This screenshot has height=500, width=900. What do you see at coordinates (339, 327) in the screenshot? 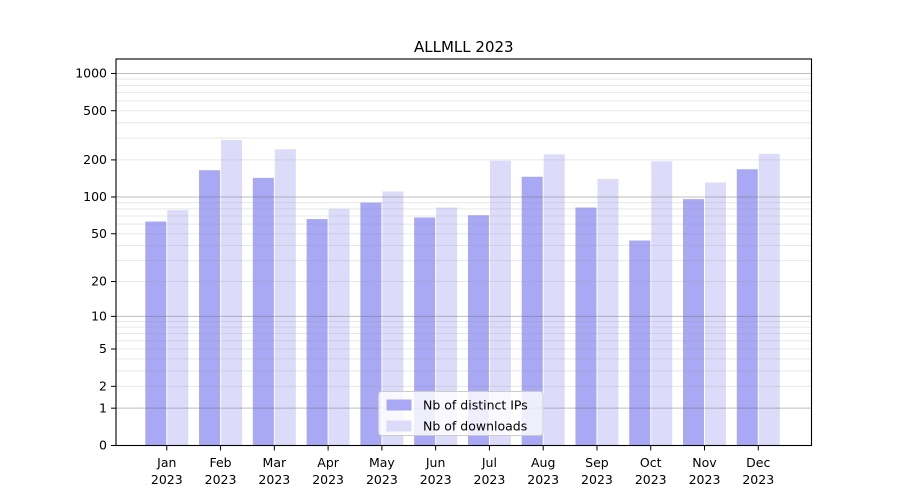
I see `bar-downloads-apr` at bounding box center [339, 327].